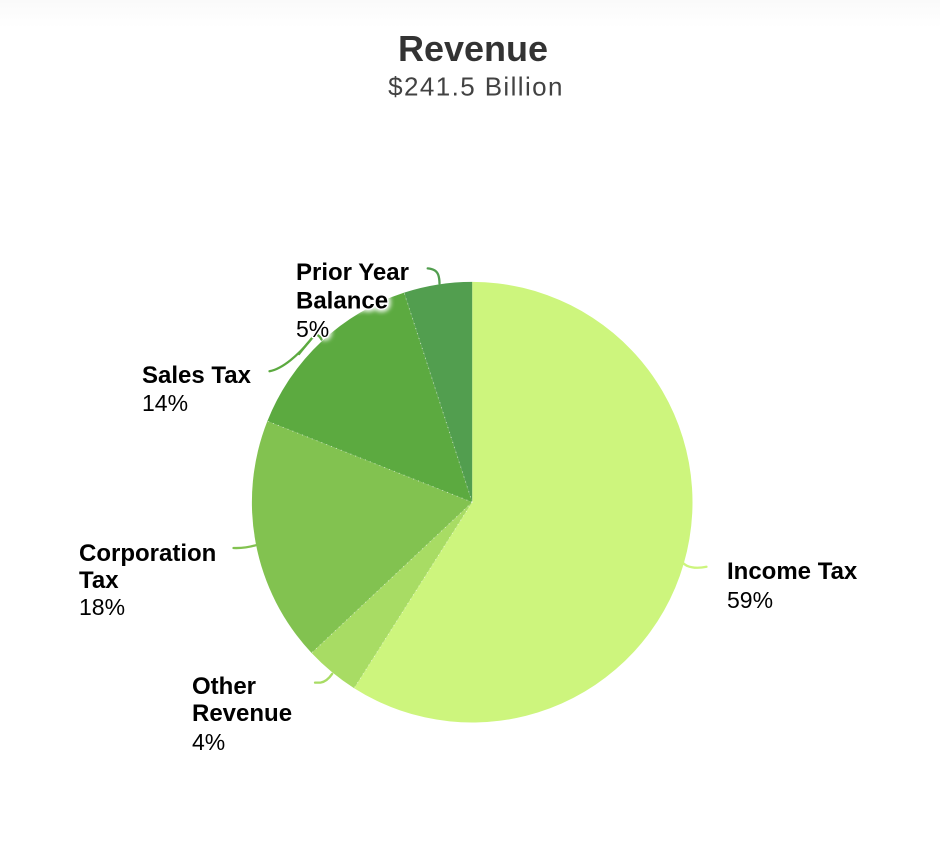 This screenshot has height=844, width=940. I want to click on svg-text: 59%, so click(750, 600).